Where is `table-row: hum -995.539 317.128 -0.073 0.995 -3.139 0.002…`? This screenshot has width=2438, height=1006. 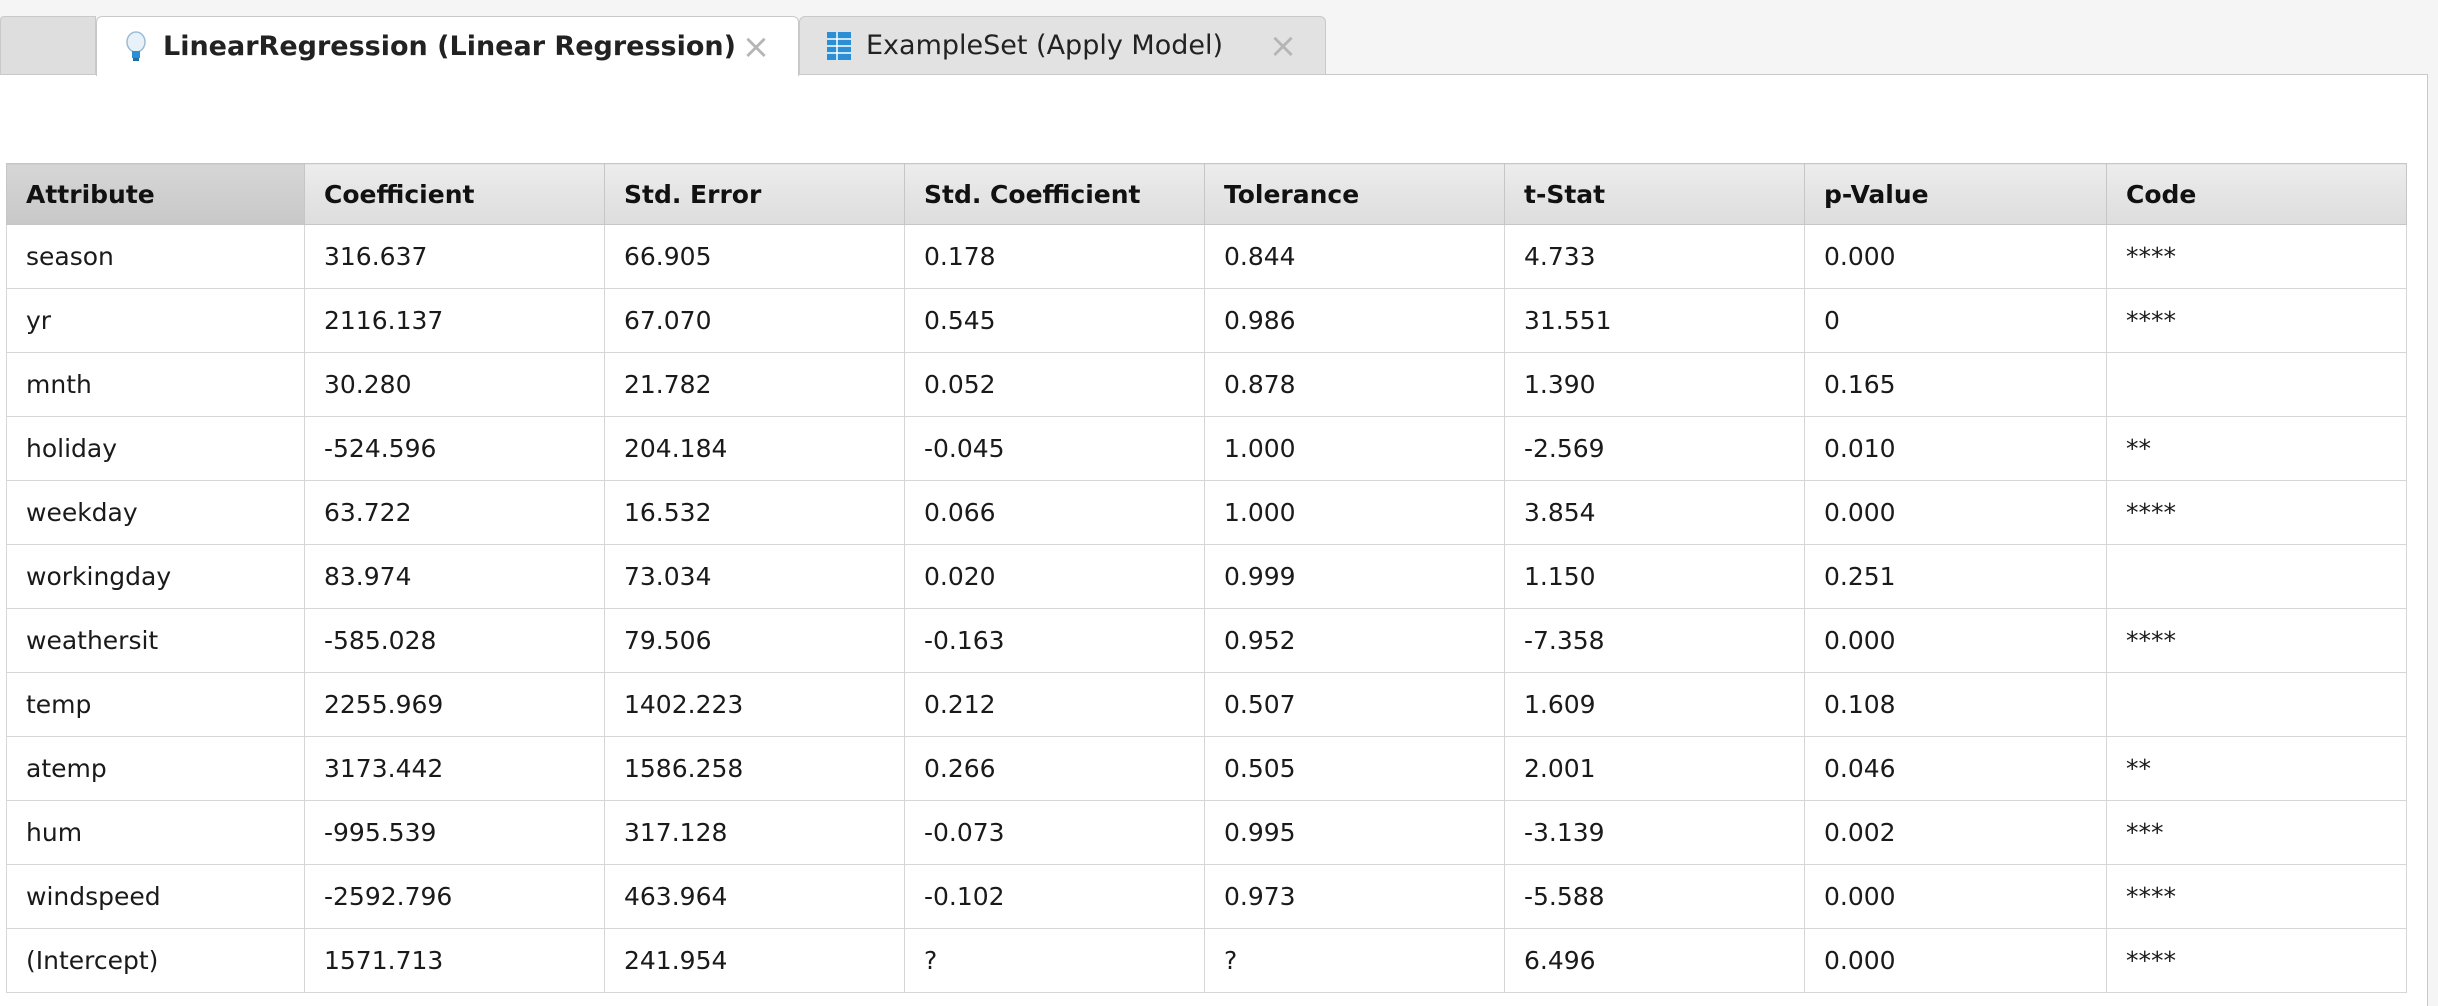
table-row: hum -995.539 317.128 -0.073 0.995 -3.139 0.002… is located at coordinates (1206, 832).